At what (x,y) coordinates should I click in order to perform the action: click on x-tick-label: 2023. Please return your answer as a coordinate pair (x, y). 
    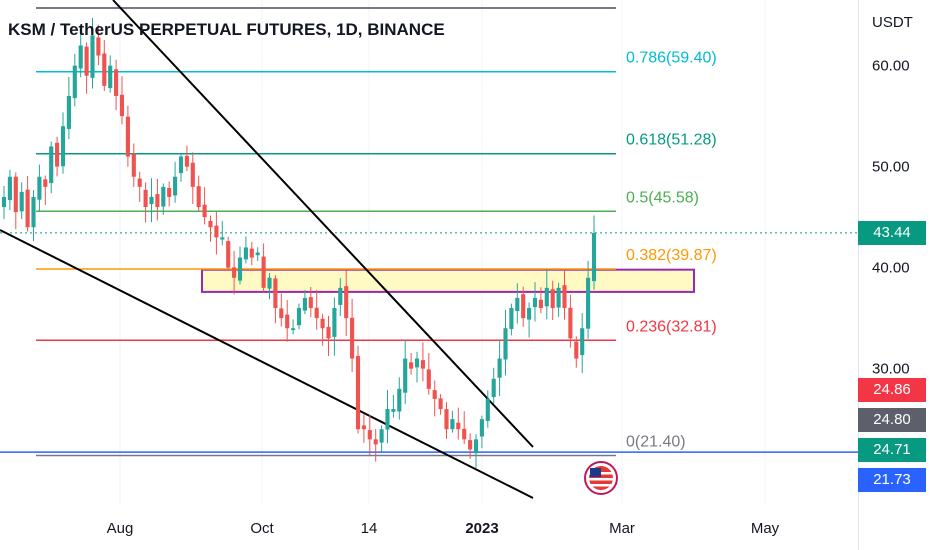
    Looking at the image, I should click on (481, 528).